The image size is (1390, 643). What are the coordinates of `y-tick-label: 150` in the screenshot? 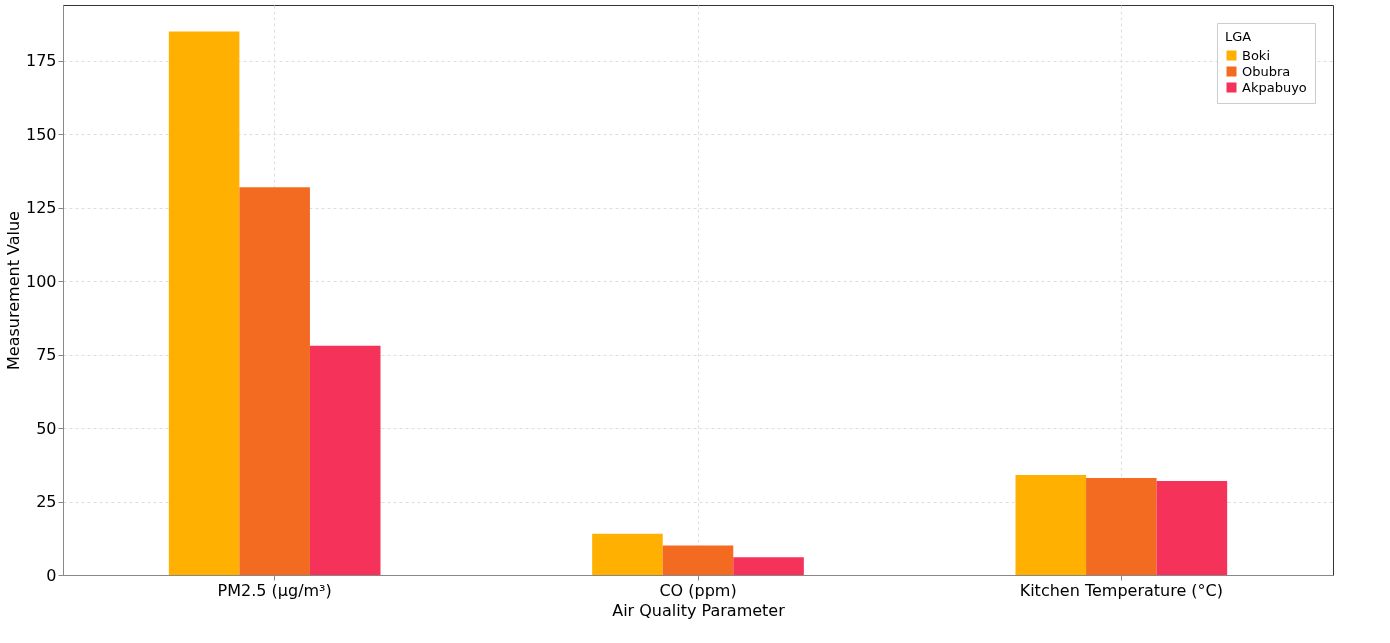 It's located at (41, 134).